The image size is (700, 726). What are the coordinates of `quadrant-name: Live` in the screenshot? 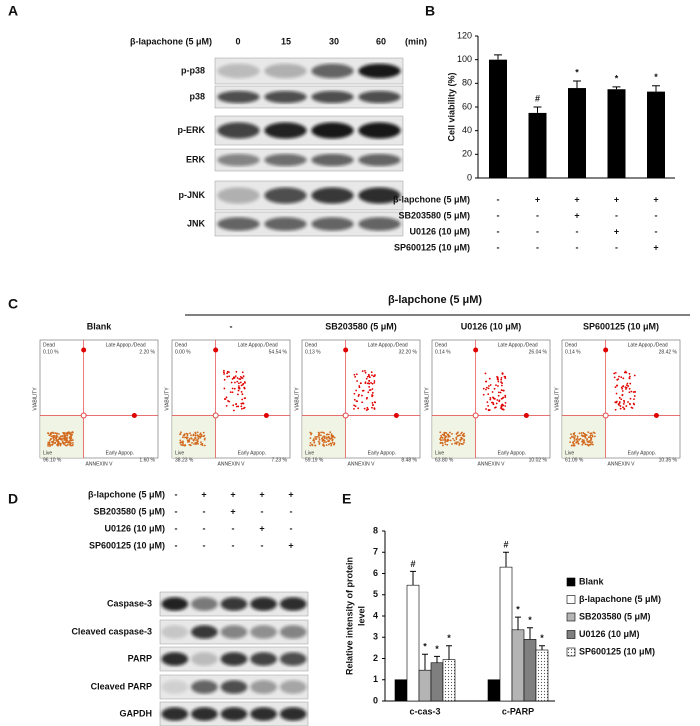 It's located at (569, 453).